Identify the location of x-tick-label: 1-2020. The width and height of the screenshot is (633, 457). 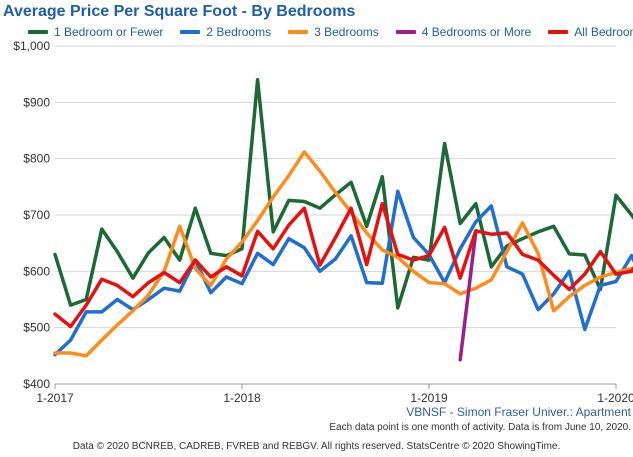
(615, 398).